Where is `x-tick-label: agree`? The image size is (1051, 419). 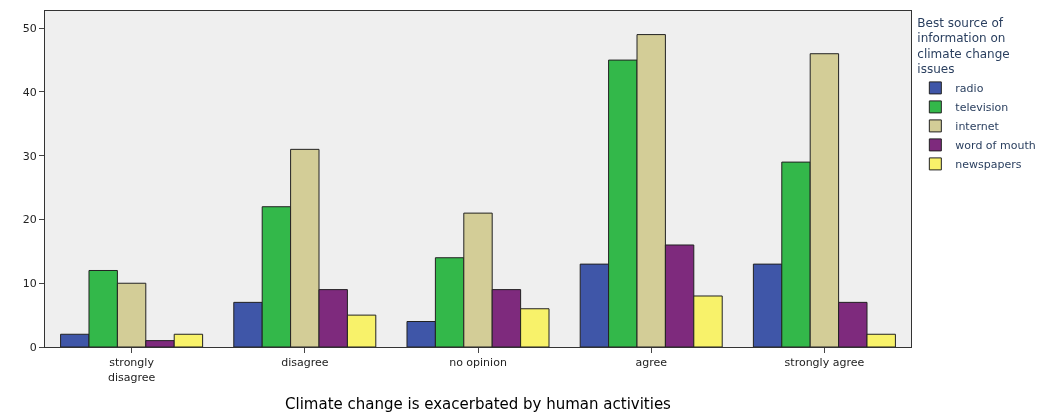 x-tick-label: agree is located at coordinates (651, 363).